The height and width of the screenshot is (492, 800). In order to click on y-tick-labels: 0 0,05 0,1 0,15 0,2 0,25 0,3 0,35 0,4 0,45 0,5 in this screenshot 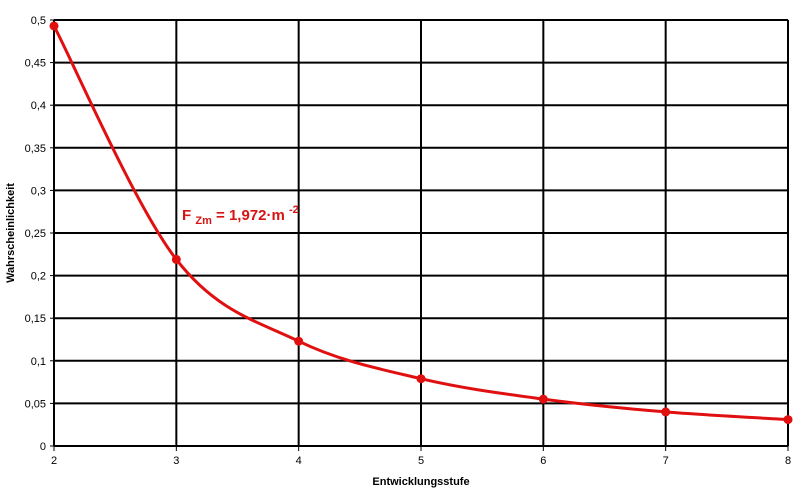, I will do `click(35, 234)`.